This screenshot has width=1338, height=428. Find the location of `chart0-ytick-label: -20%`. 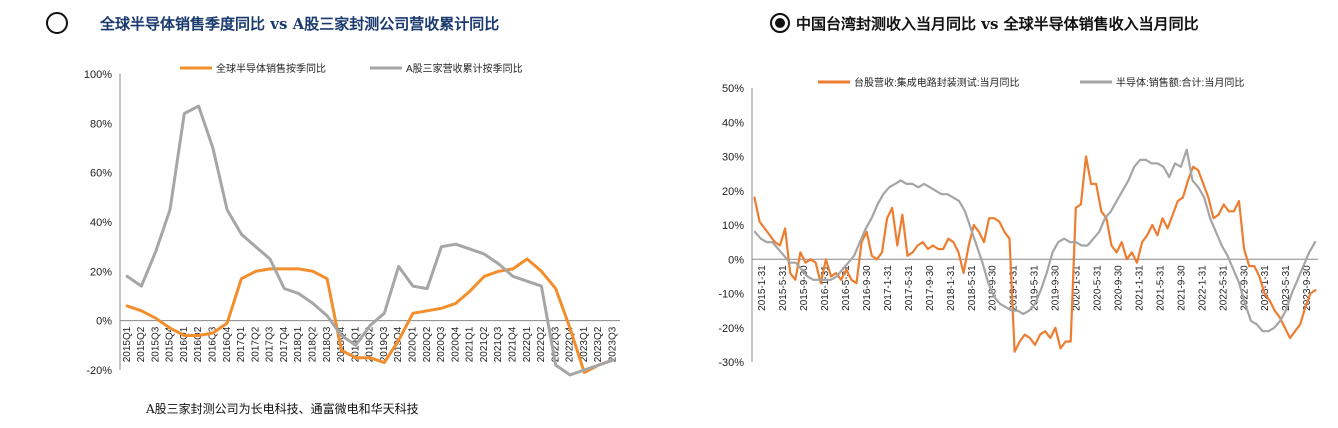

chart0-ytick-label: -20% is located at coordinates (99, 371).